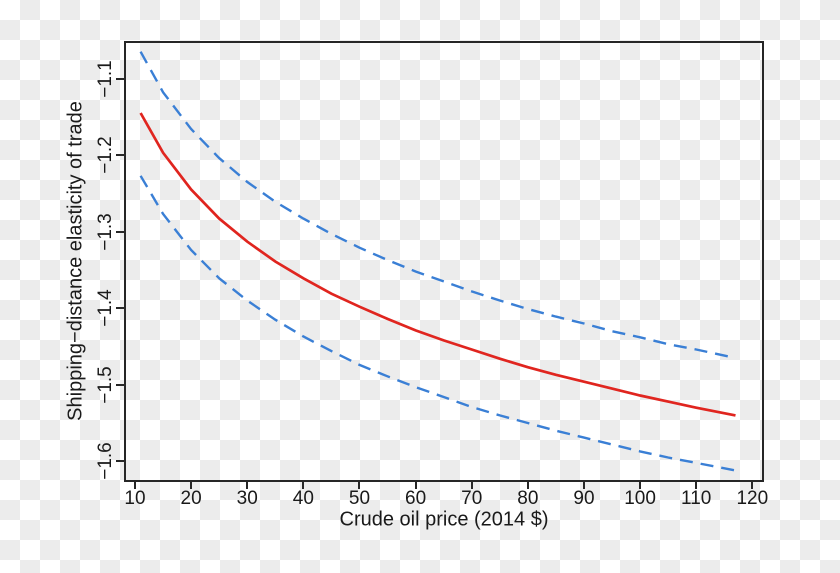 This screenshot has width=840, height=573. I want to click on x-tick-label: 80, so click(528, 498).